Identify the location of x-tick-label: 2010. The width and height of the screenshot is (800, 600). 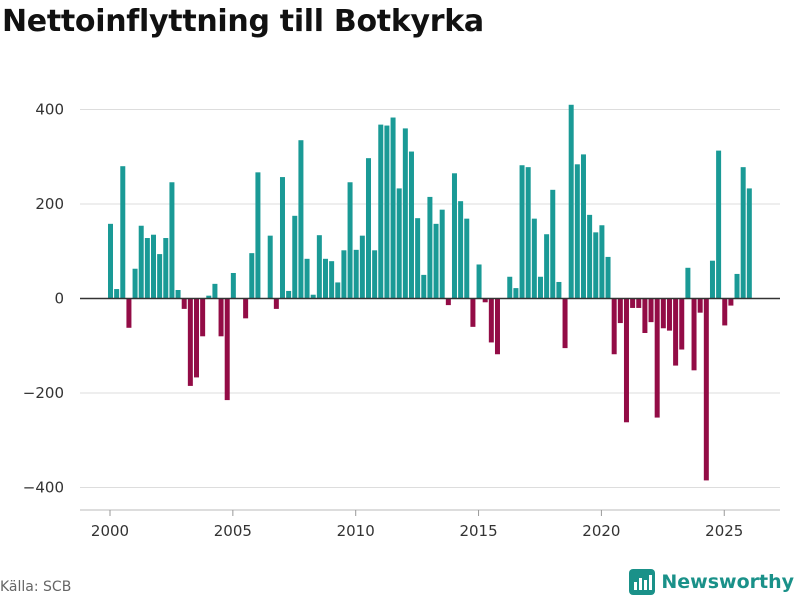
(356, 531).